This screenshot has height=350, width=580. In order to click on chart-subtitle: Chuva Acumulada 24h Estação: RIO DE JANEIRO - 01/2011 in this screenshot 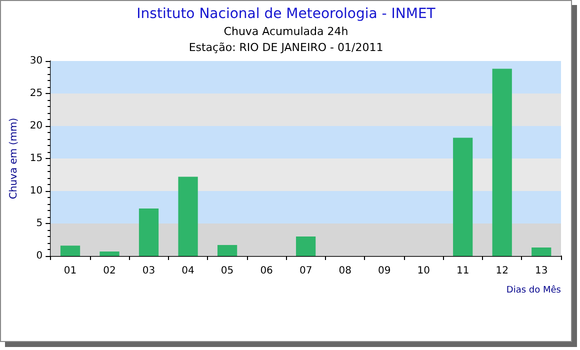, I will do `click(286, 39)`.